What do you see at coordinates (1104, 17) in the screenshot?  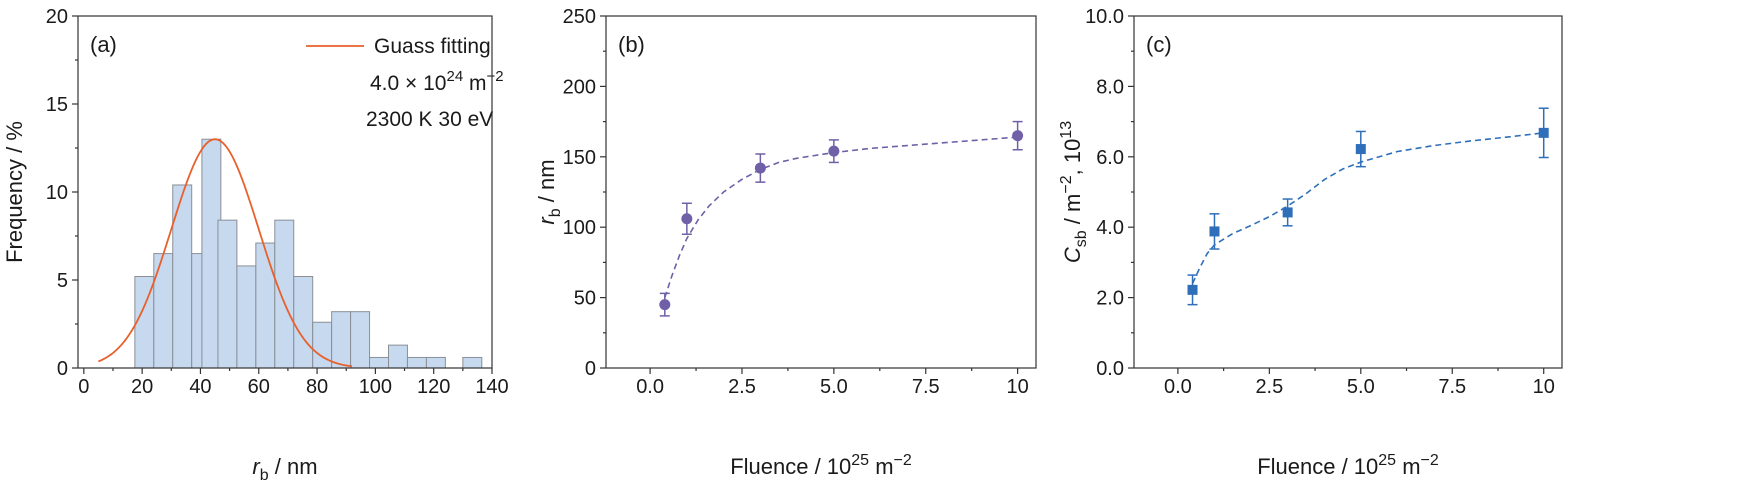 I see `y-tick-label: 10.0` at bounding box center [1104, 17].